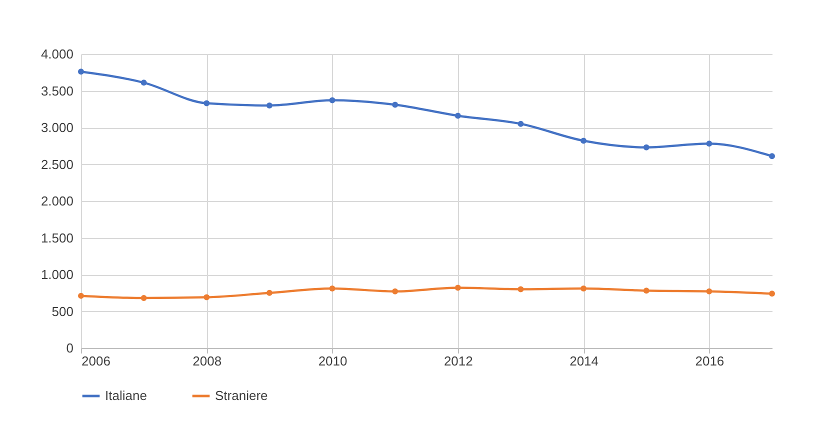  I want to click on y-tick-label: 1.000, so click(57, 274).